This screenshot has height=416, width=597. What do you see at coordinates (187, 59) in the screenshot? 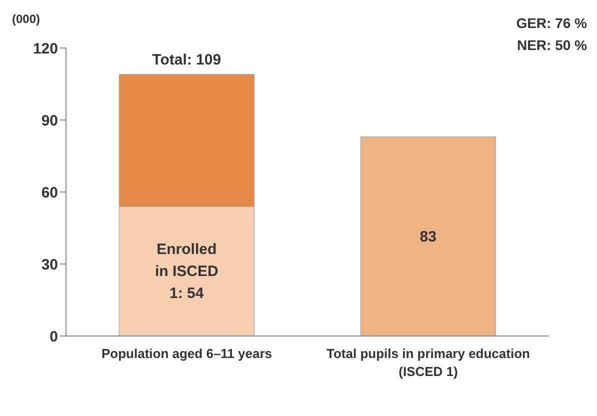
I see `total-label: Total: 109` at bounding box center [187, 59].